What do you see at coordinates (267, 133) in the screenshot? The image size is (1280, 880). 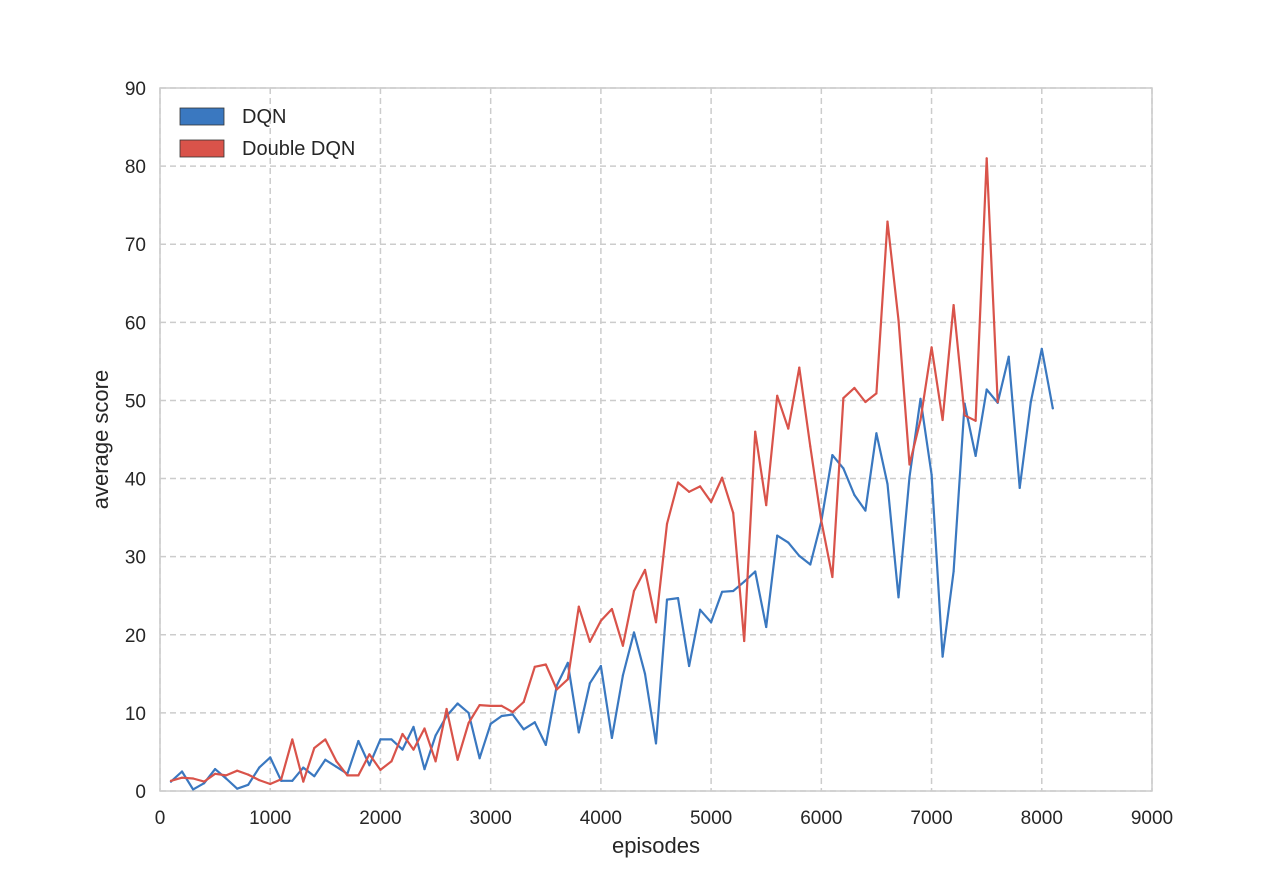 I see `legend: DQN Double DQN` at bounding box center [267, 133].